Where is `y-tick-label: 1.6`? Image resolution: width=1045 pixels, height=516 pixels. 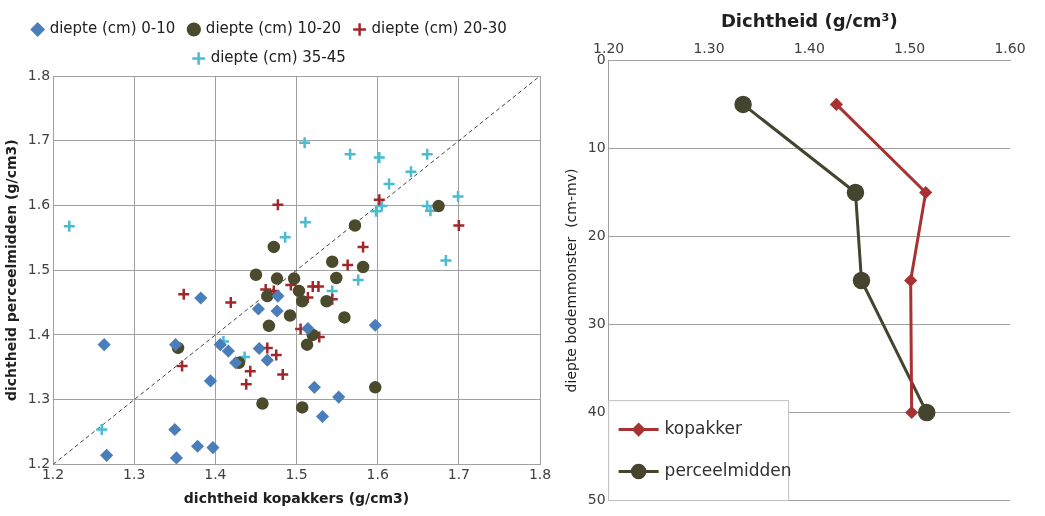 y-tick-label: 1.6 is located at coordinates (39, 204).